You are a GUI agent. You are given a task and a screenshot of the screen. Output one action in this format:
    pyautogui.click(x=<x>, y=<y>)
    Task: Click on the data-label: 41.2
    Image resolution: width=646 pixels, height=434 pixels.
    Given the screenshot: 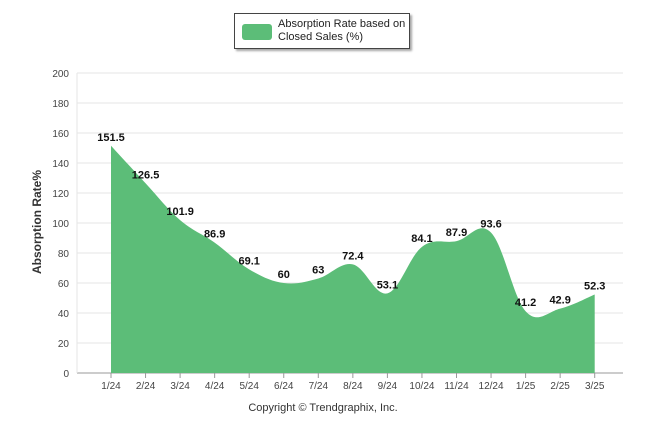 What is the action you would take?
    pyautogui.click(x=525, y=303)
    